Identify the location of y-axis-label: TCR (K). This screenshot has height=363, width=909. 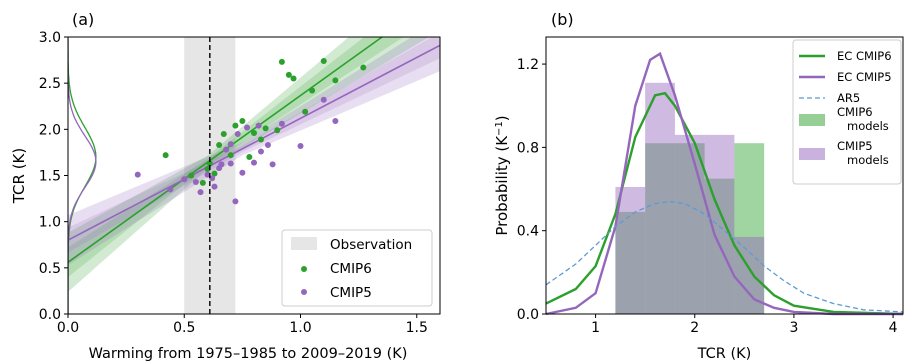
(19, 176).